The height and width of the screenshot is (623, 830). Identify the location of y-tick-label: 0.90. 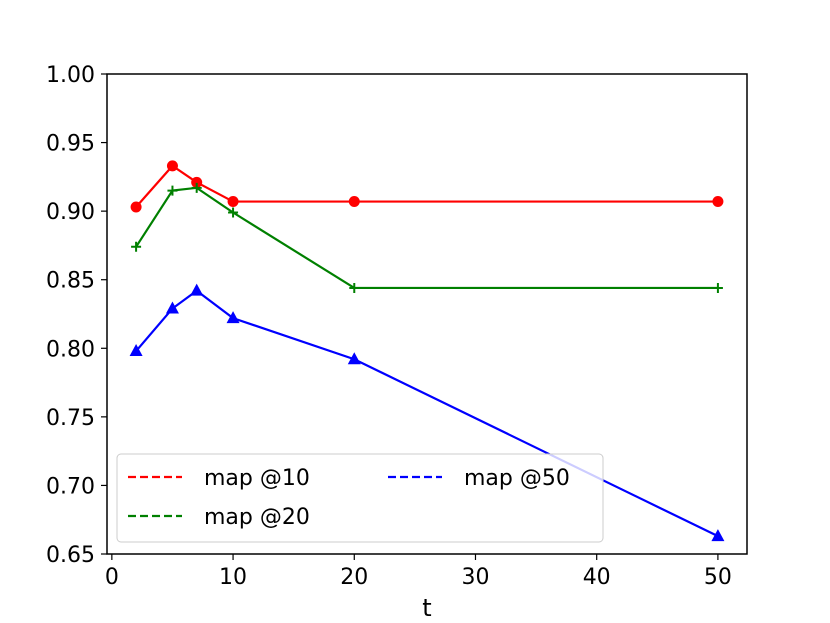
(70, 212).